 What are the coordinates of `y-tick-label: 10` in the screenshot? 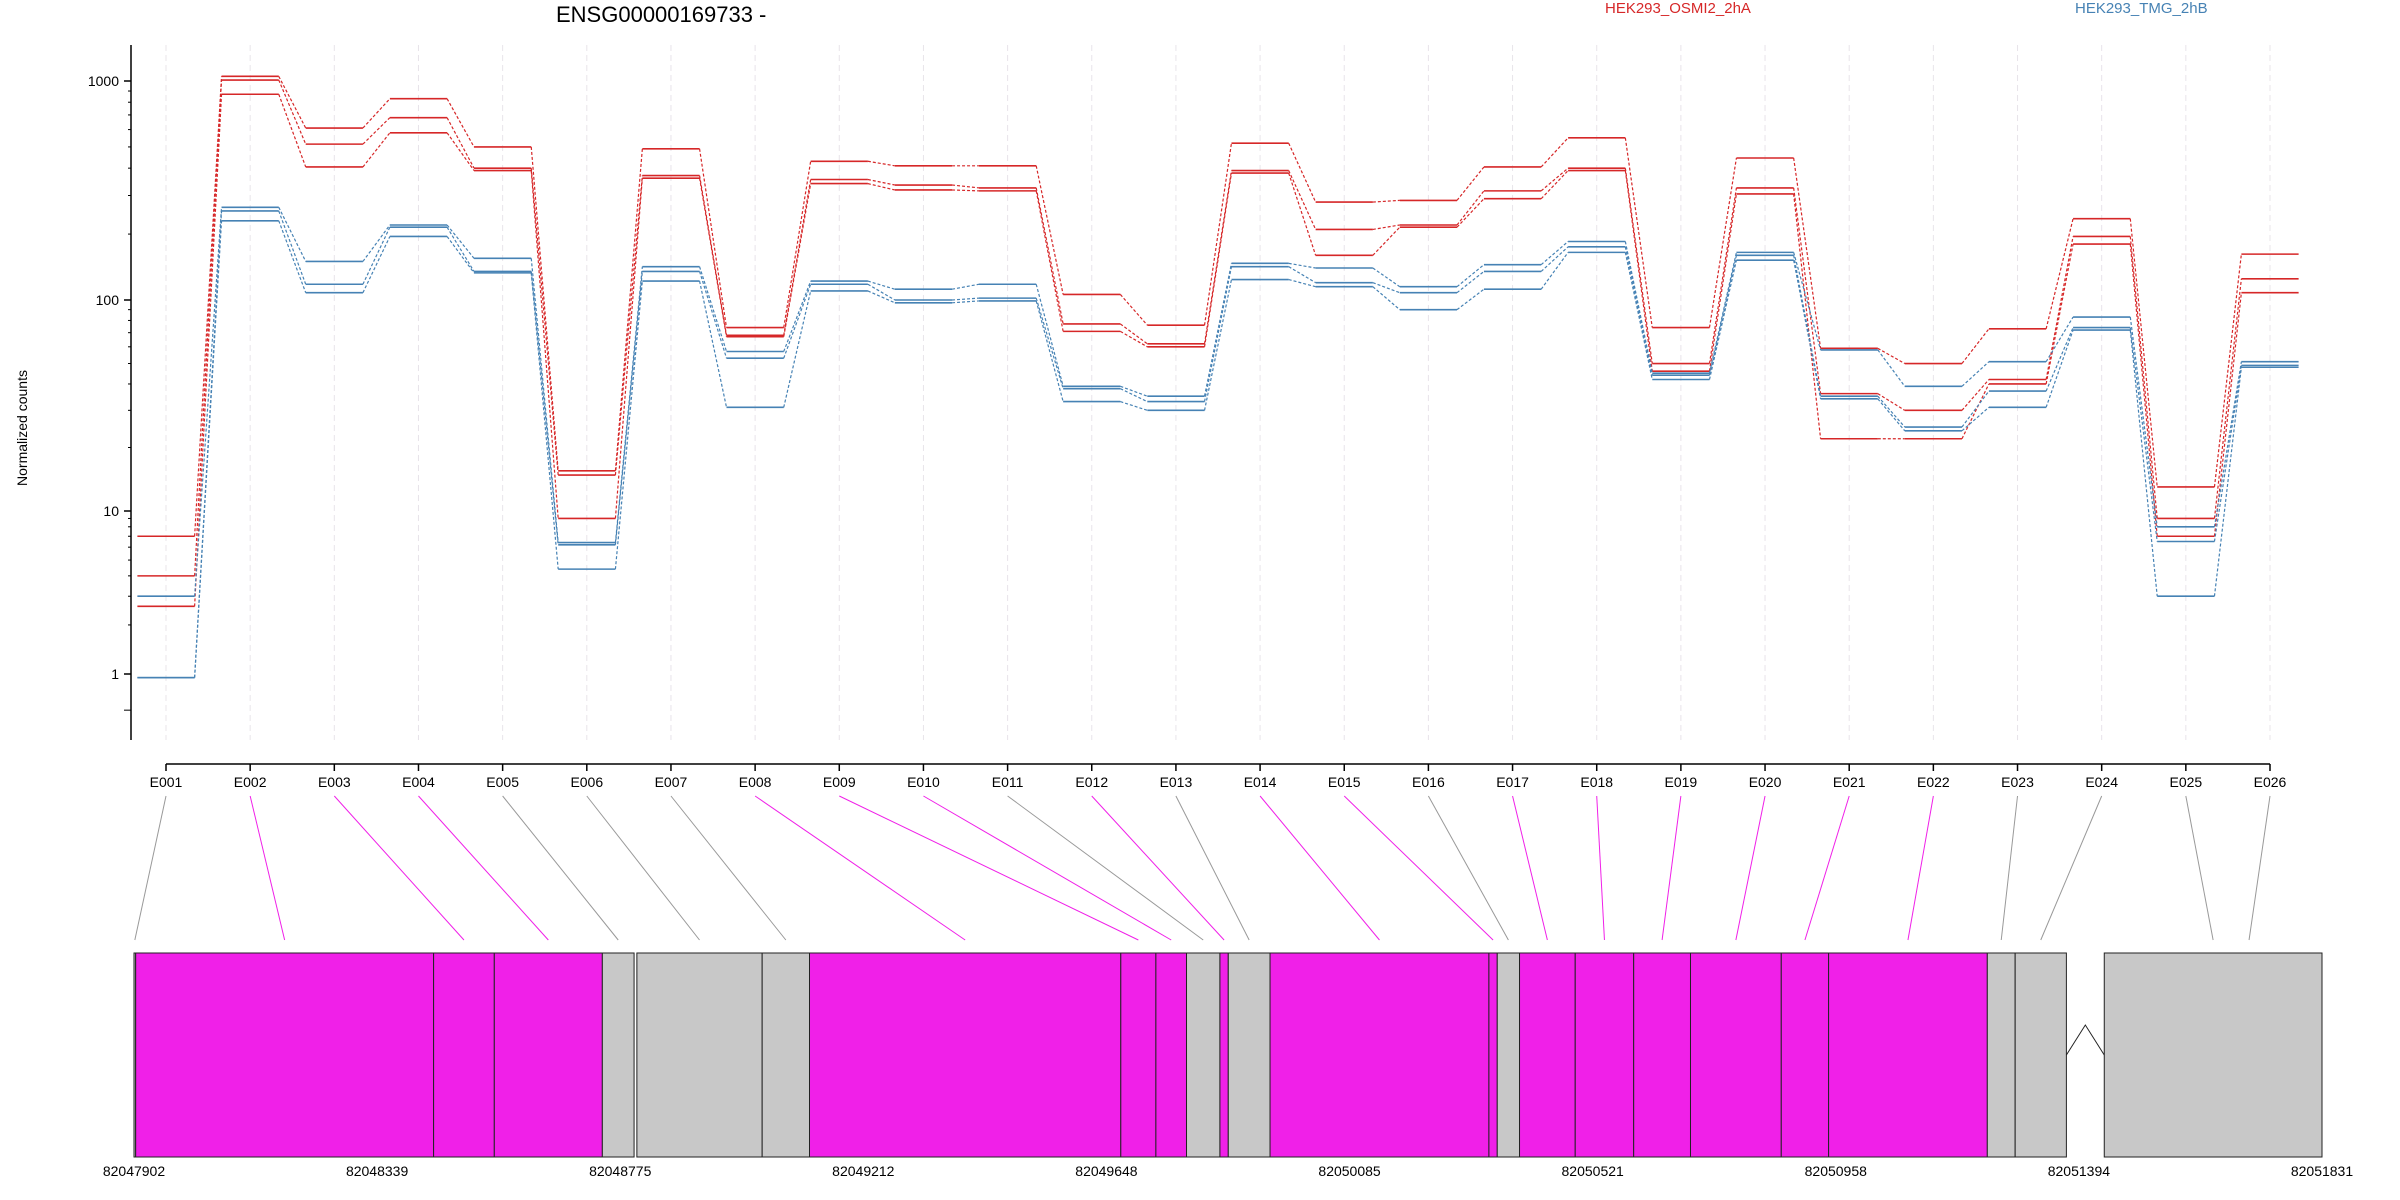 It's located at (111, 511).